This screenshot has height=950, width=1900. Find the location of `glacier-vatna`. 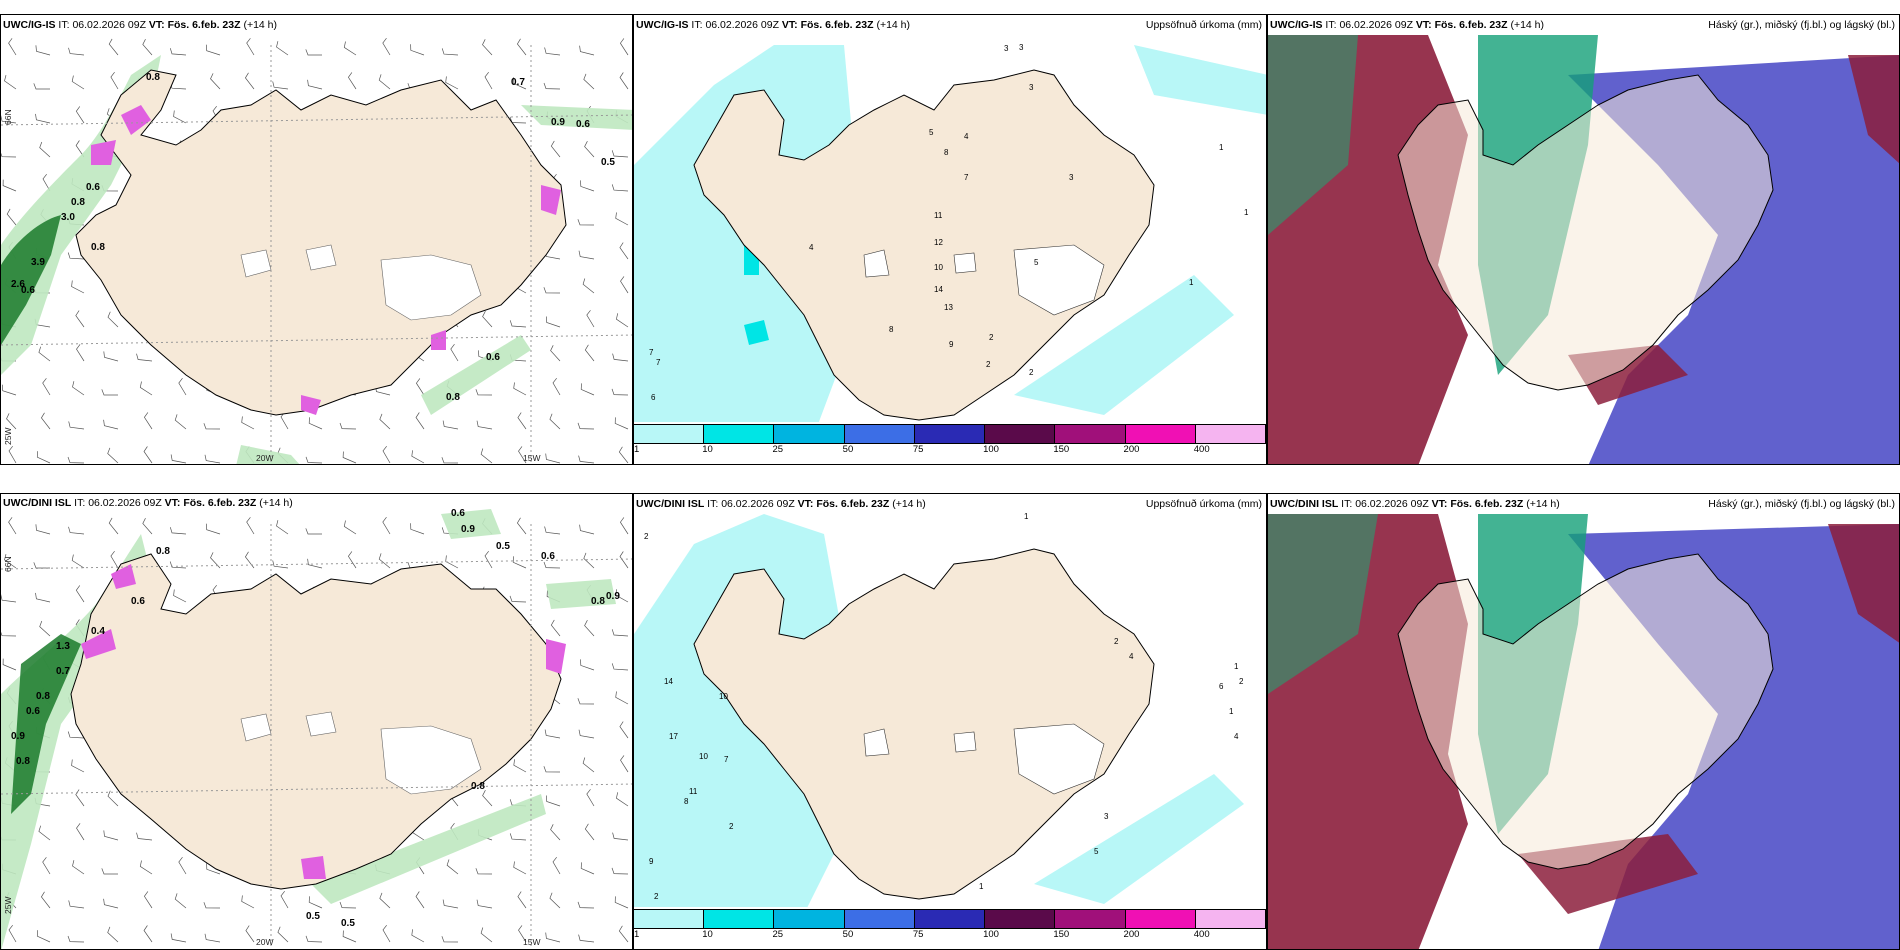

glacier-vatna is located at coordinates (1059, 280).